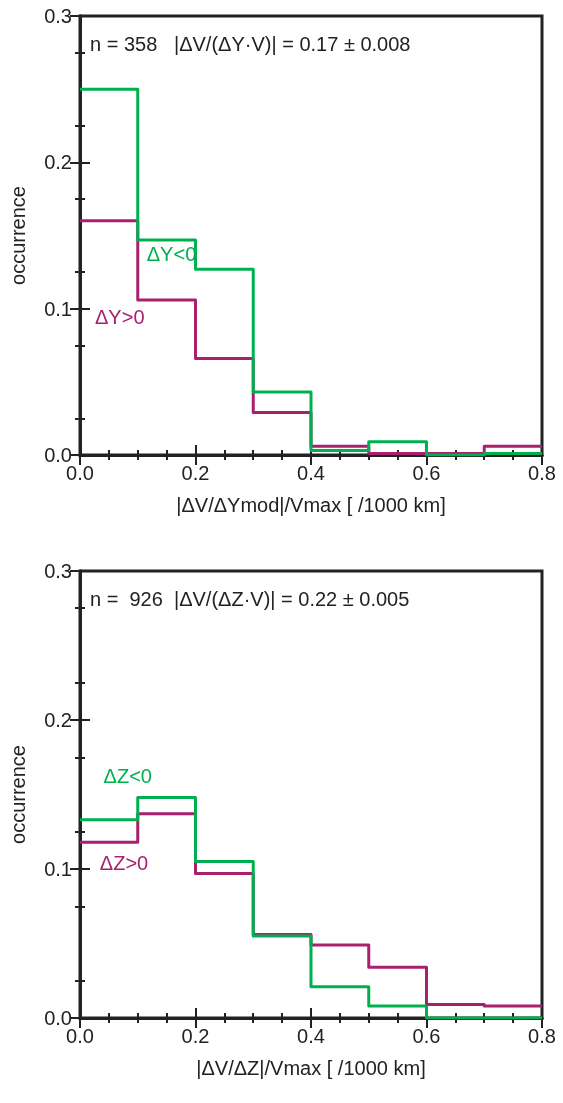 The image size is (563, 1103). What do you see at coordinates (124, 863) in the screenshot?
I see `series-label: ΔZ>0` at bounding box center [124, 863].